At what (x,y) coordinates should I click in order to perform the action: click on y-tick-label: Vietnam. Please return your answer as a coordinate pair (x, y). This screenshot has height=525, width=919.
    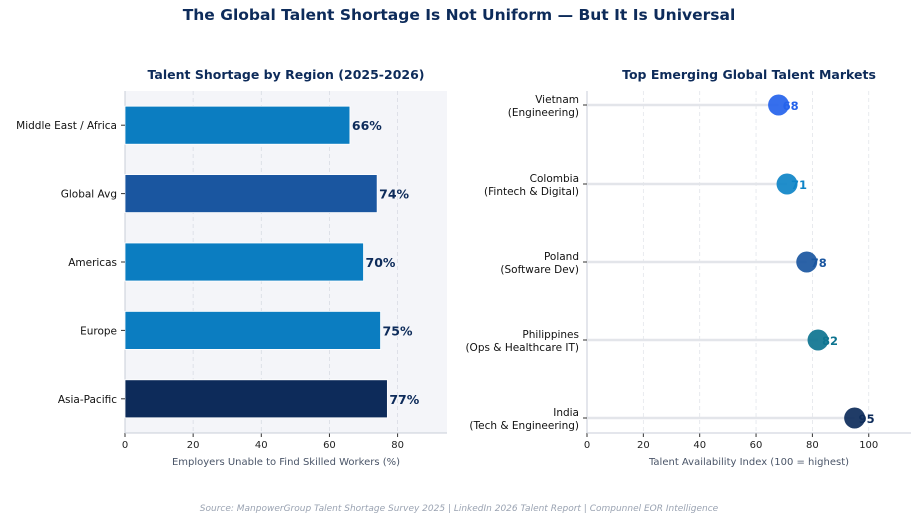
    Looking at the image, I should click on (557, 100).